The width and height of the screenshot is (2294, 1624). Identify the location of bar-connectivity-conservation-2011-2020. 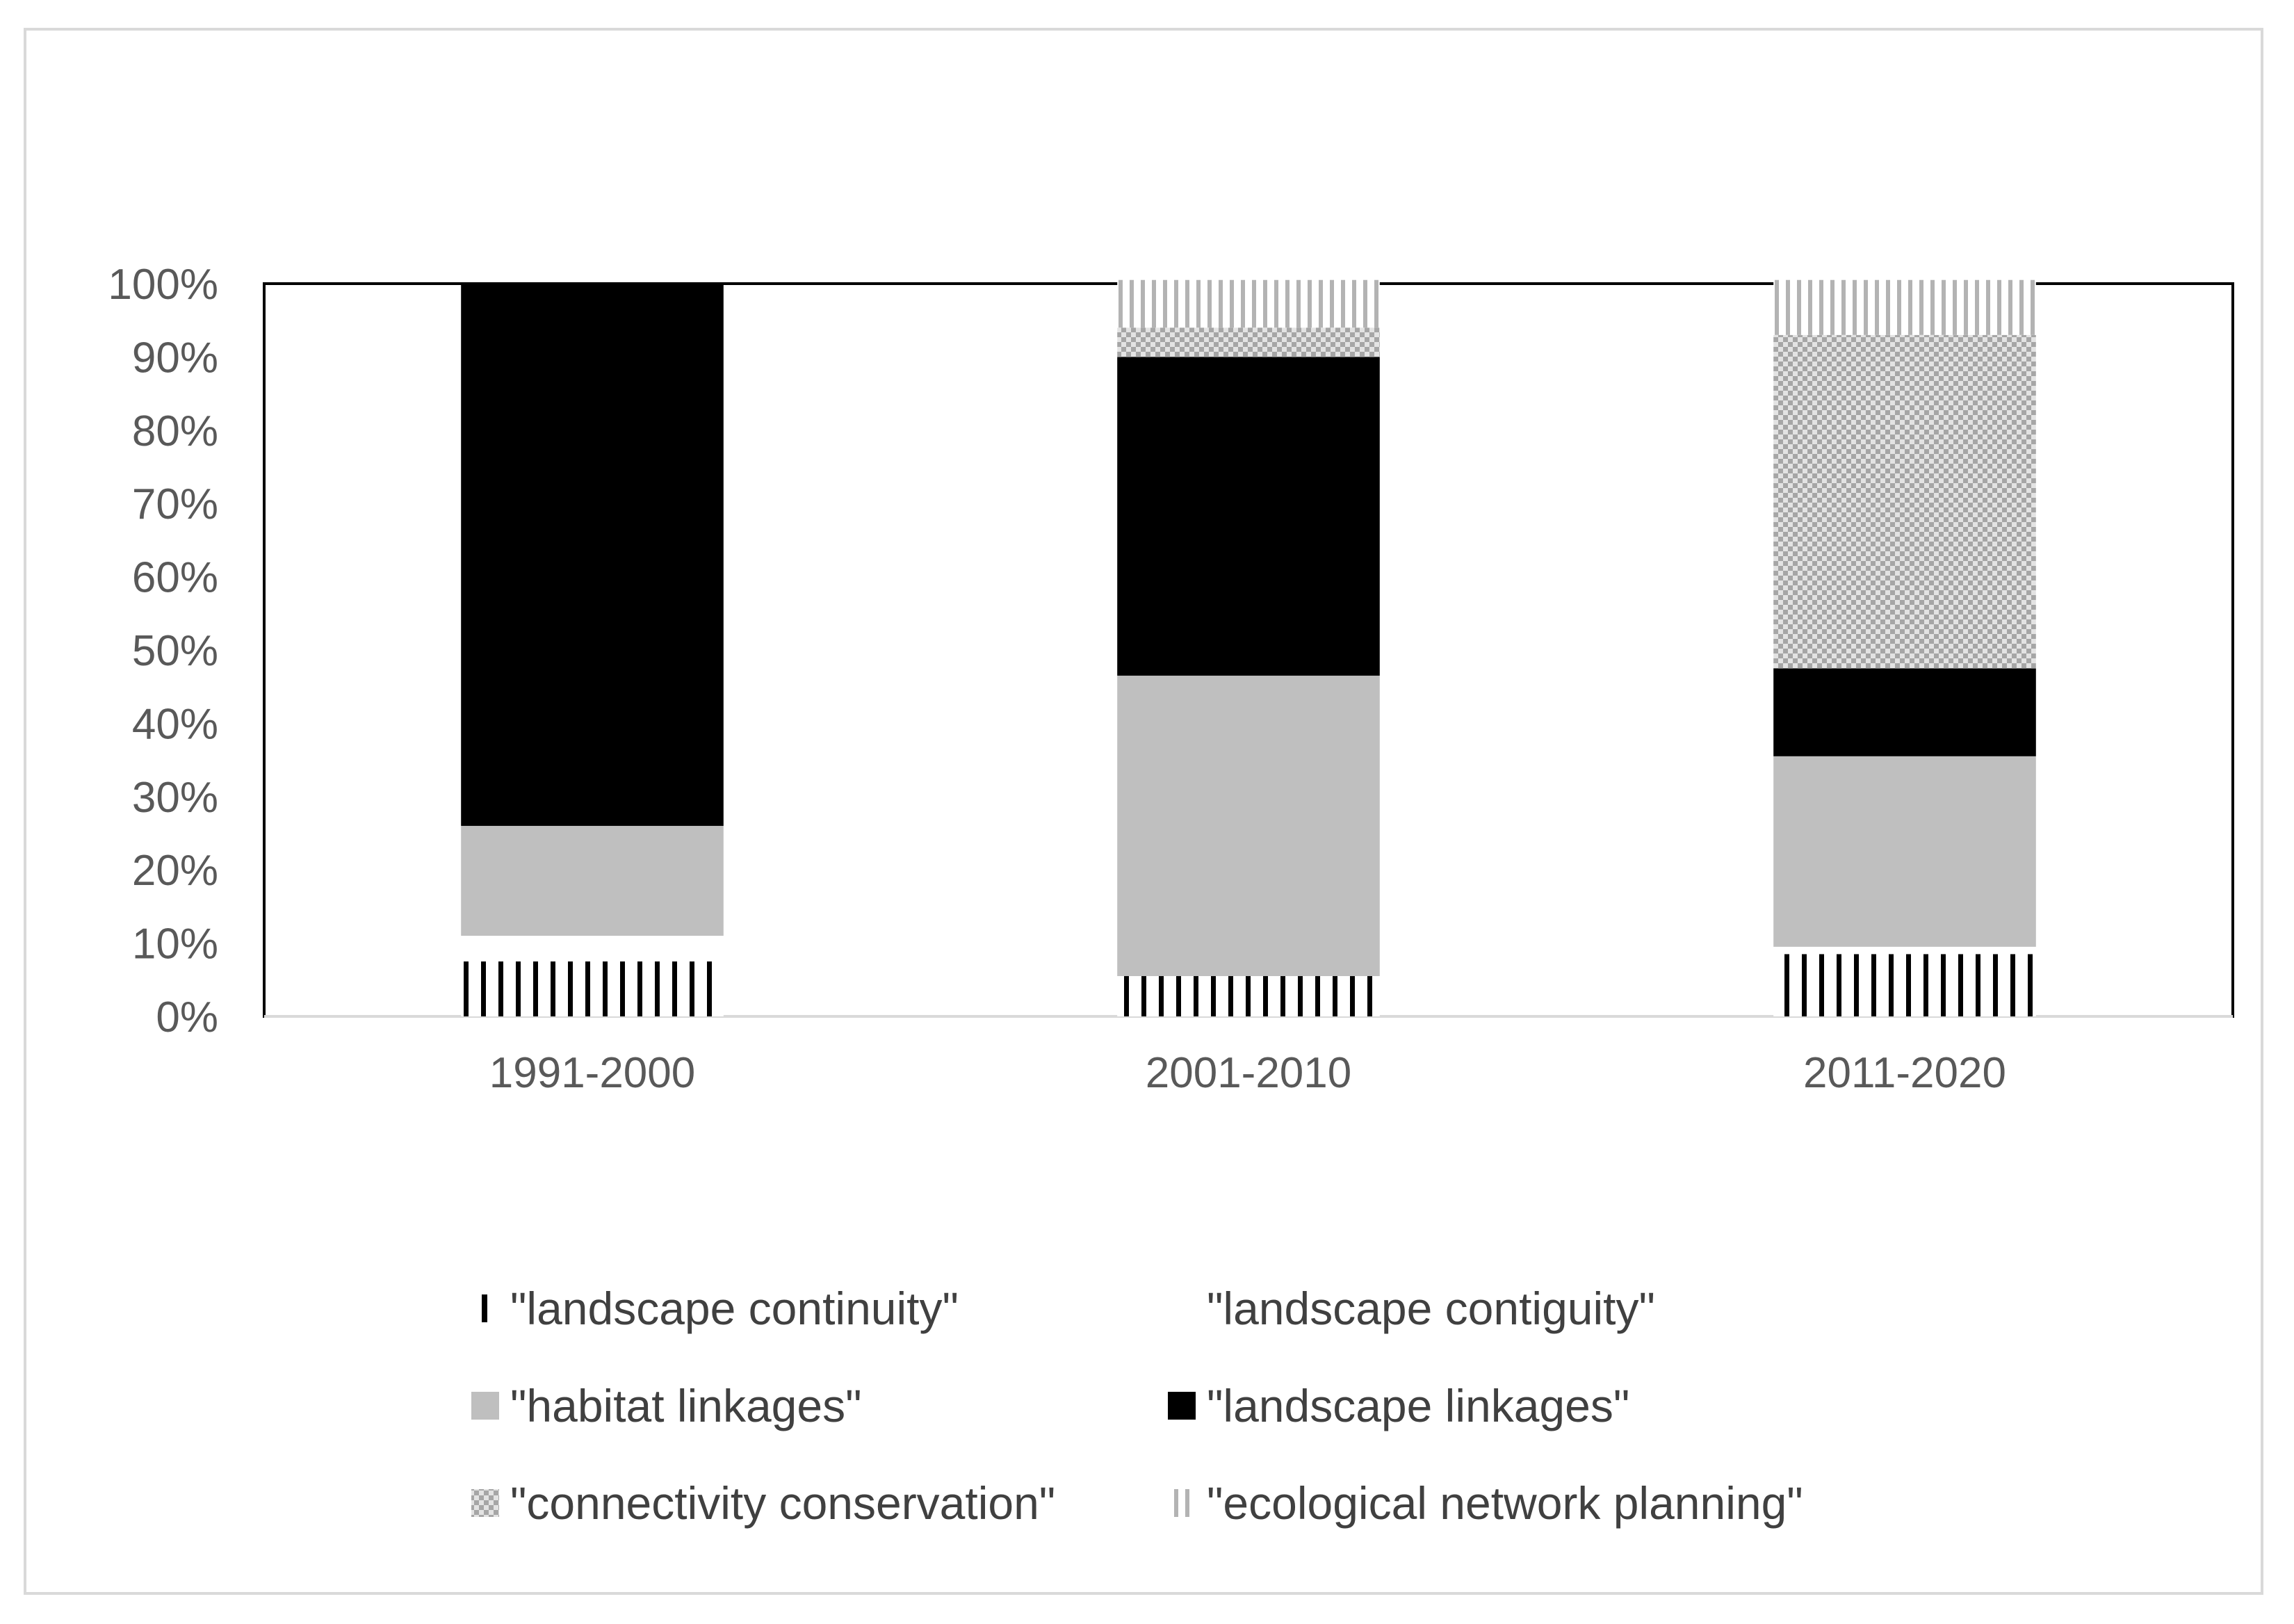
(1905, 501).